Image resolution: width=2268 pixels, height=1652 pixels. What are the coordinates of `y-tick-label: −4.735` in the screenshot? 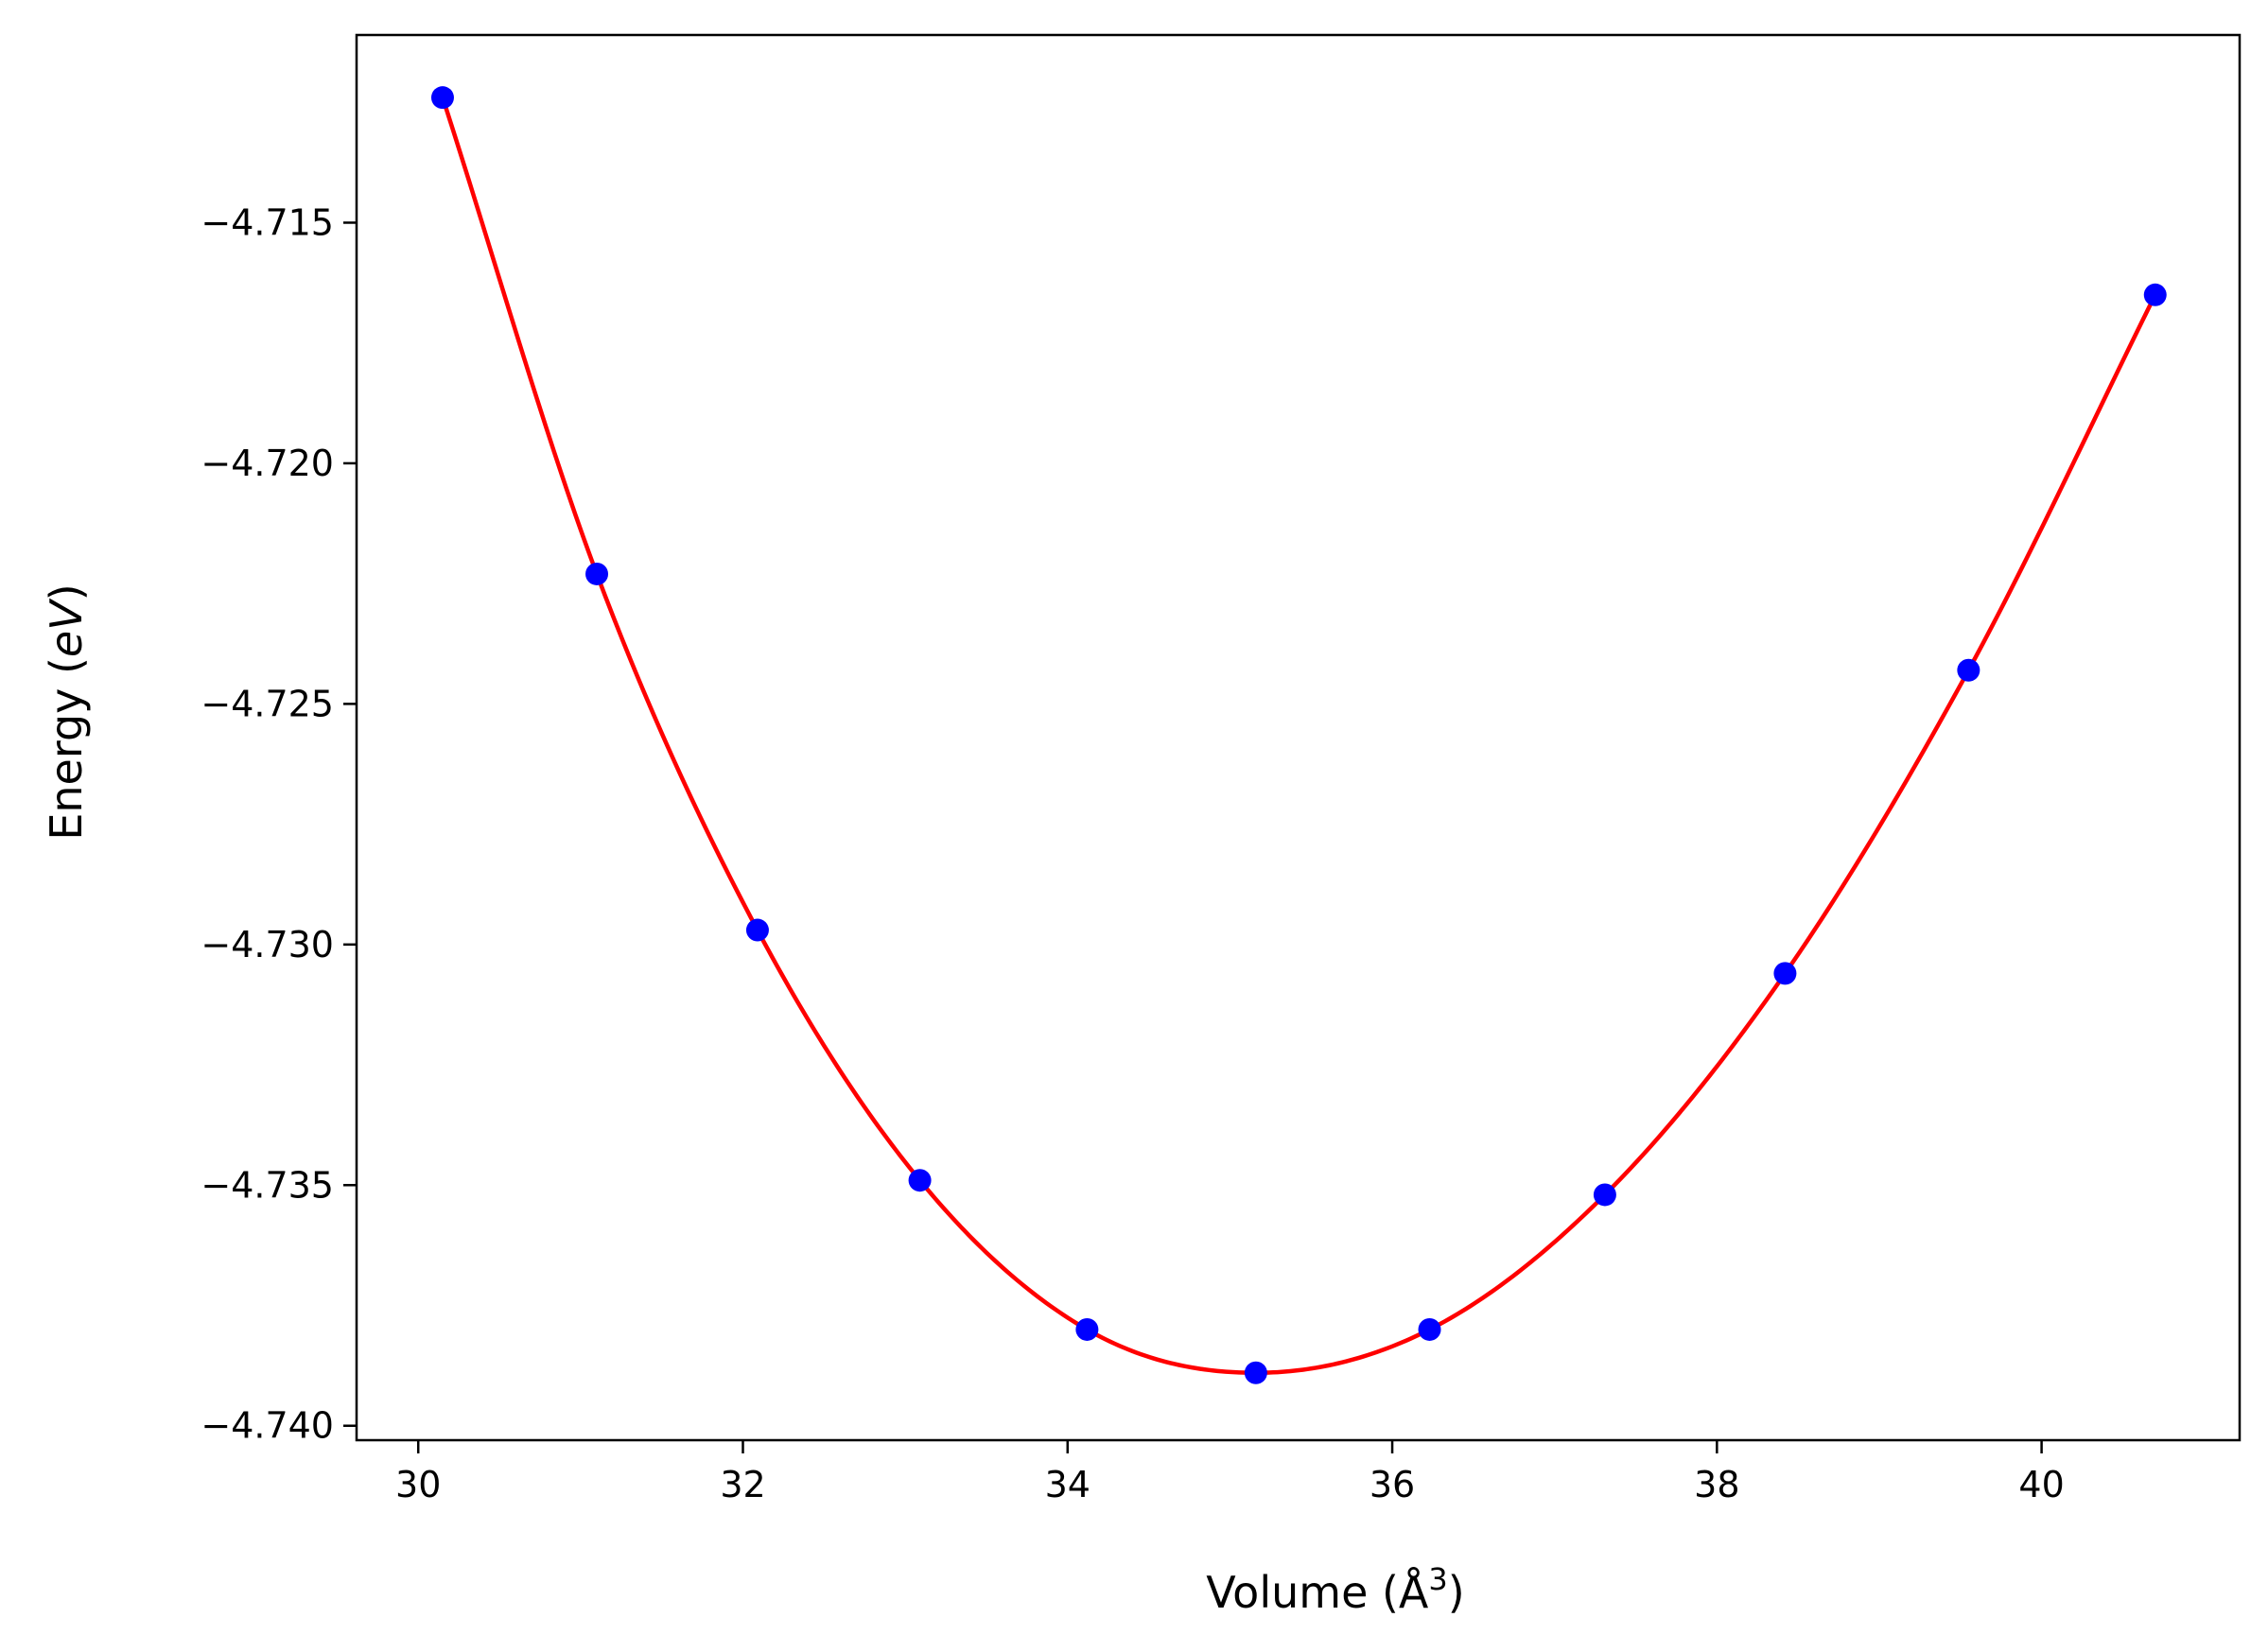 It's located at (267, 1185).